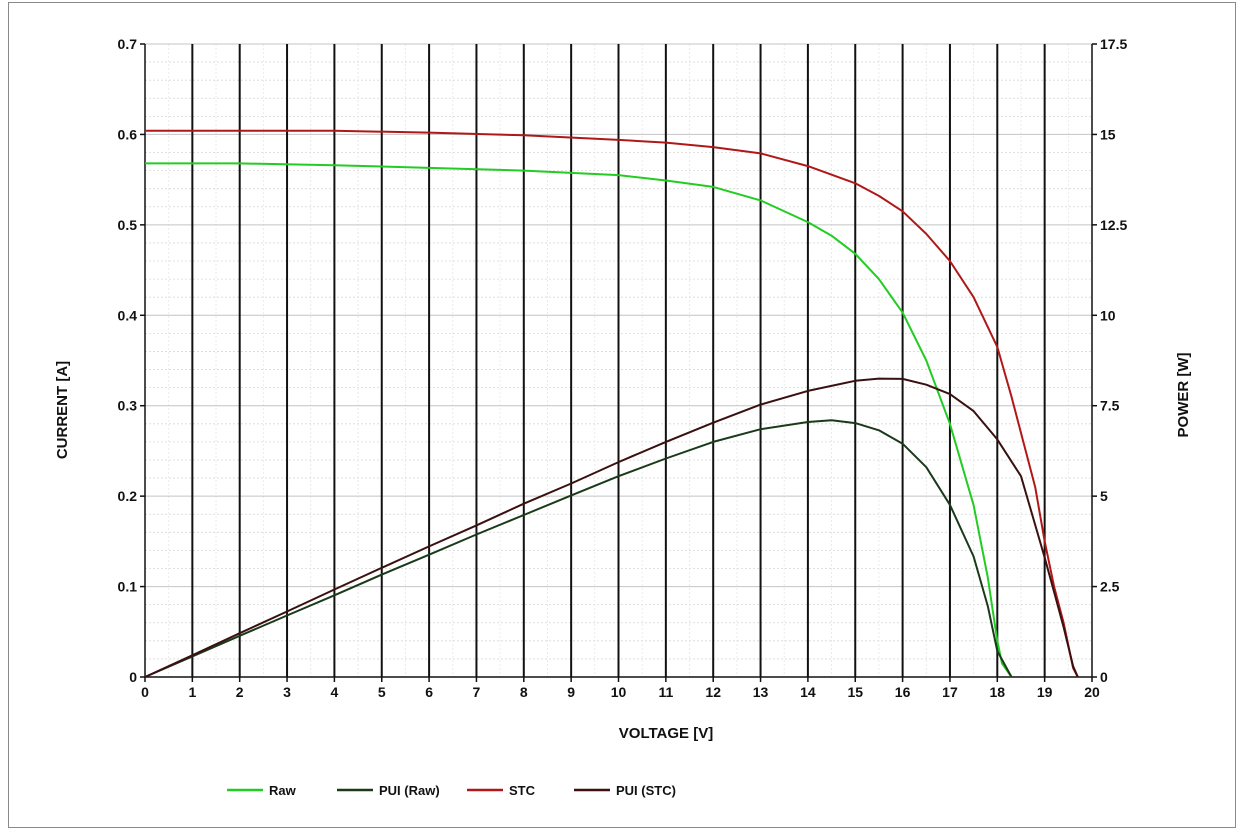 This screenshot has width=1239, height=830. Describe the element at coordinates (1183, 395) in the screenshot. I see `y-right-axis-title: POWER [W]` at that location.